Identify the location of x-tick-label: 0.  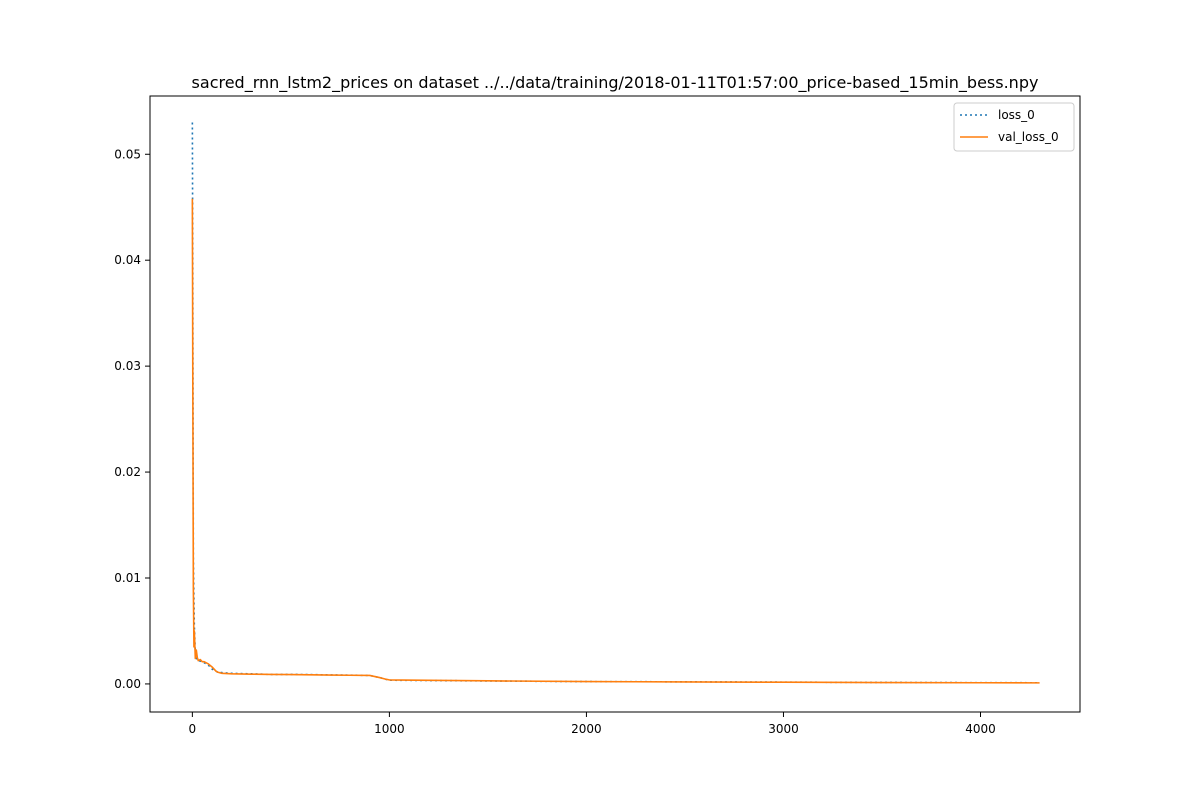
(193, 729).